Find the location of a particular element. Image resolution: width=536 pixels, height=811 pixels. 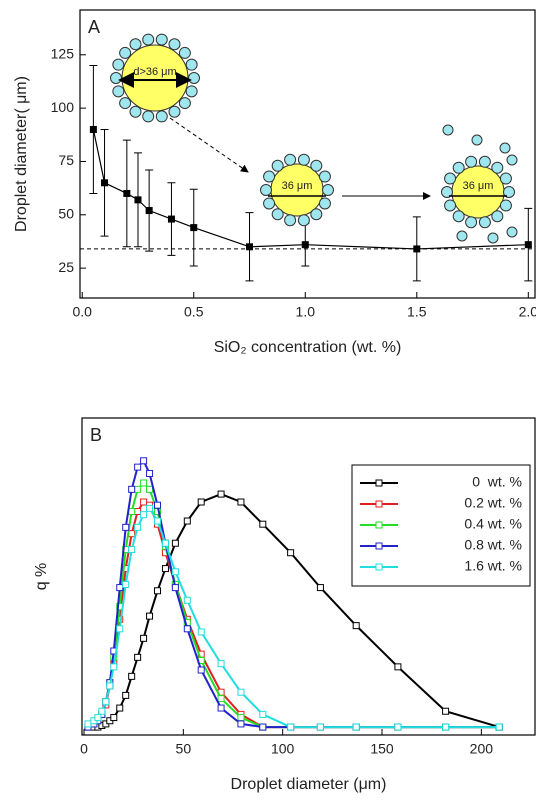

x-tick-label: 150 is located at coordinates (382, 749).